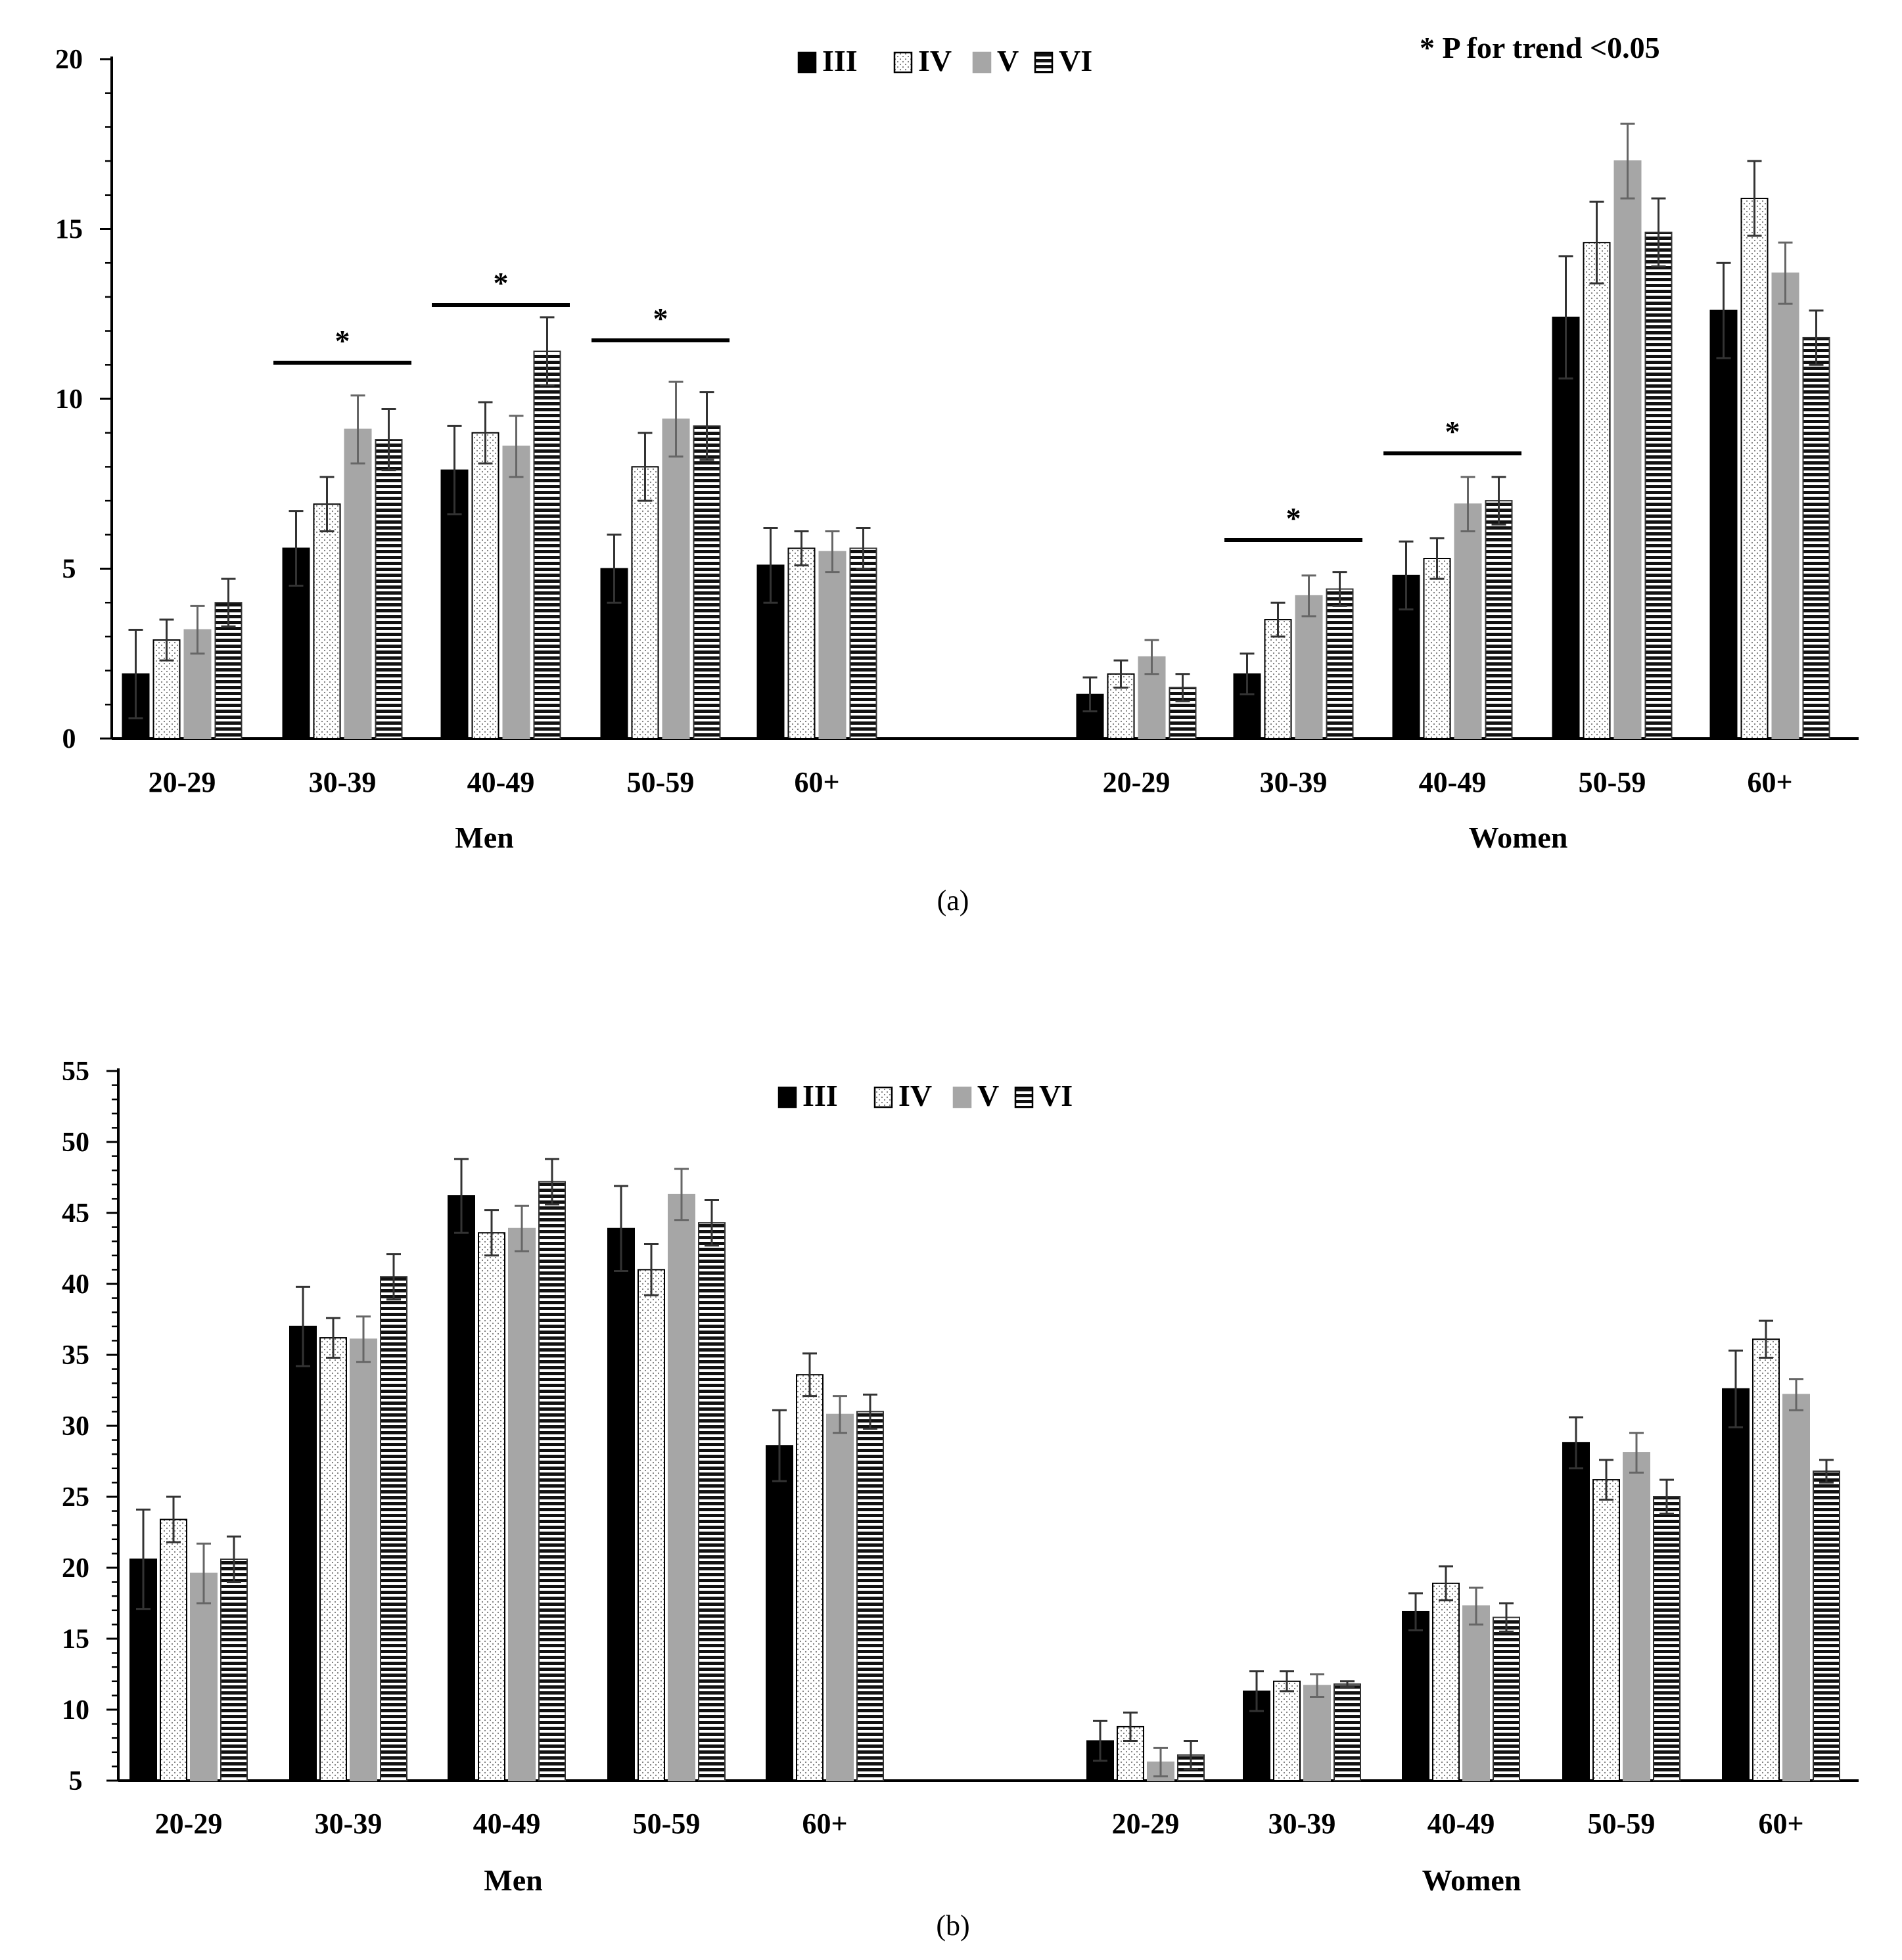  Describe the element at coordinates (75, 1426) in the screenshot. I see `y-tick-label: 30` at that location.